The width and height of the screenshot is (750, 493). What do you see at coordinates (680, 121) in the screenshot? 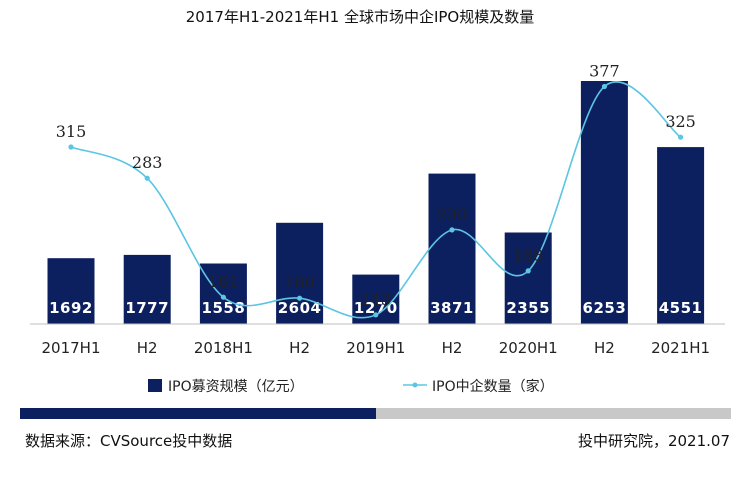
I see `line-value-label-8: 325` at bounding box center [680, 121].